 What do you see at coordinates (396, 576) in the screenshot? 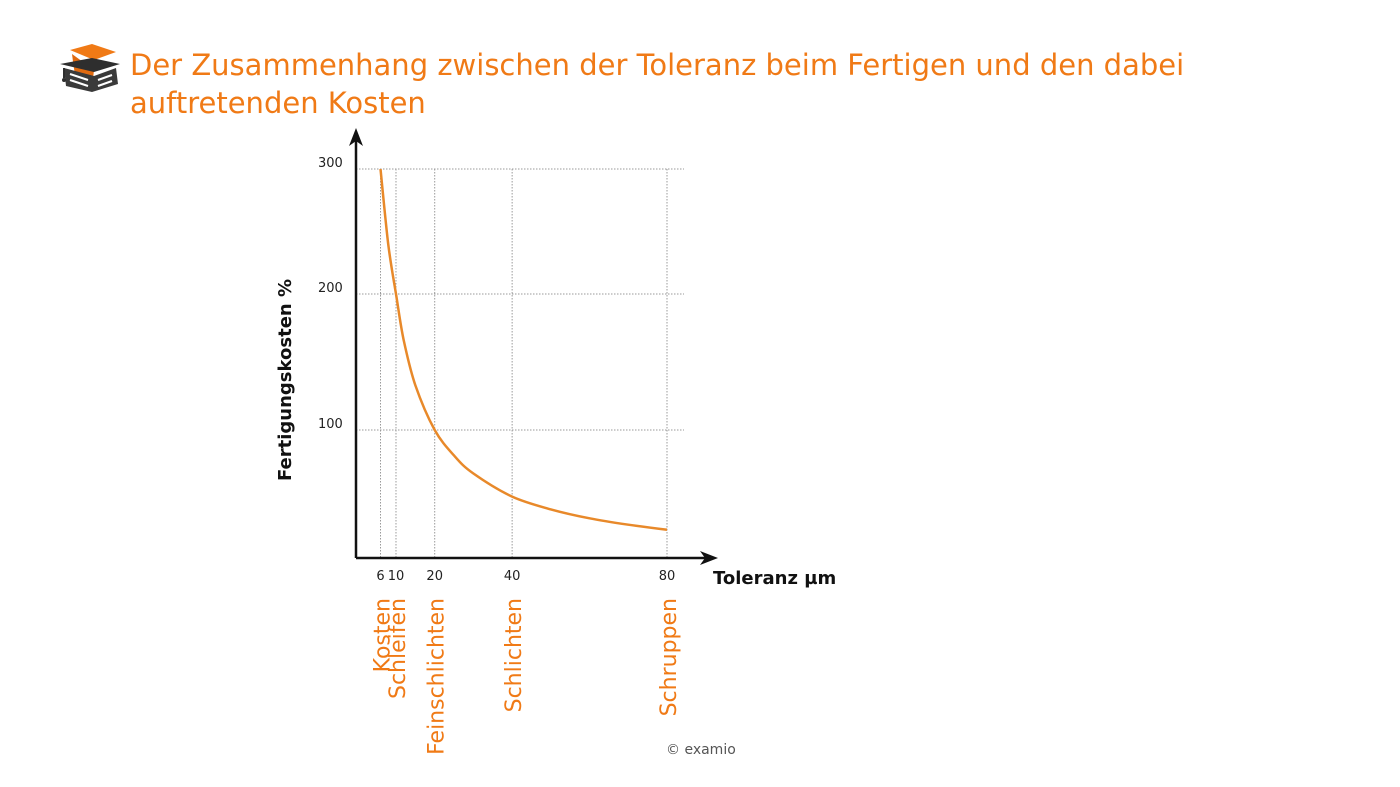
I see `x-tick-label-10: 10` at bounding box center [396, 576].